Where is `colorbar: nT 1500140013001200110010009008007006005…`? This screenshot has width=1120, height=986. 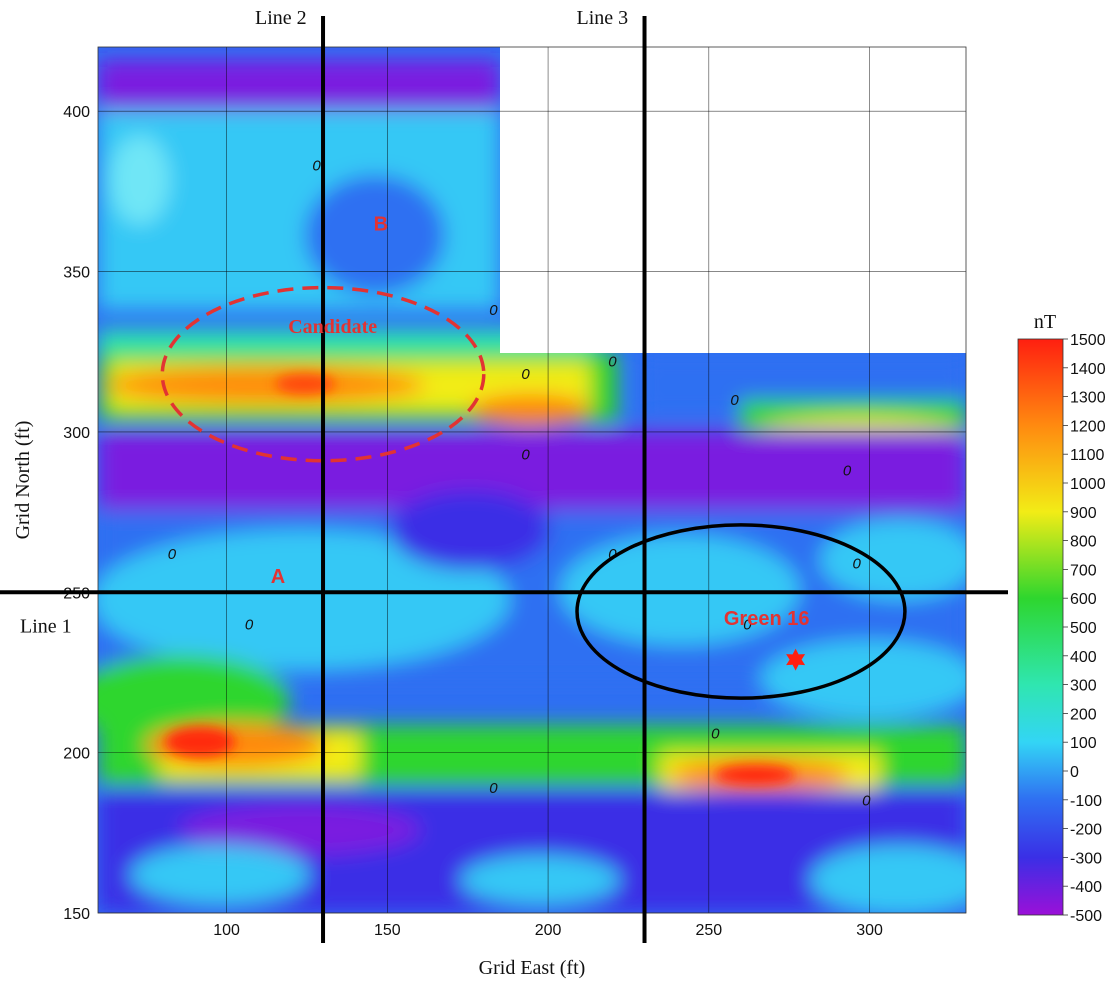 colorbar: nT 1500140013001200110010009008007006005… is located at coordinates (1061, 618).